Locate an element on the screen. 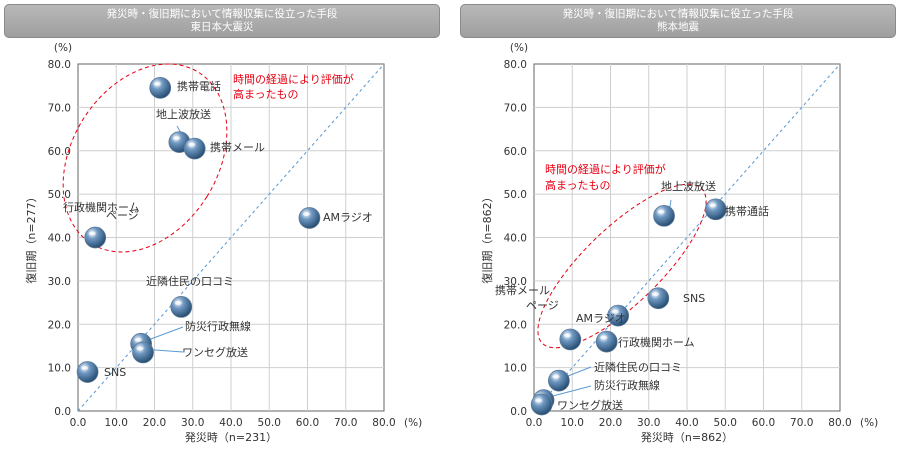 The height and width of the screenshot is (449, 902). highlight-ellipse is located at coordinates (145, 158).